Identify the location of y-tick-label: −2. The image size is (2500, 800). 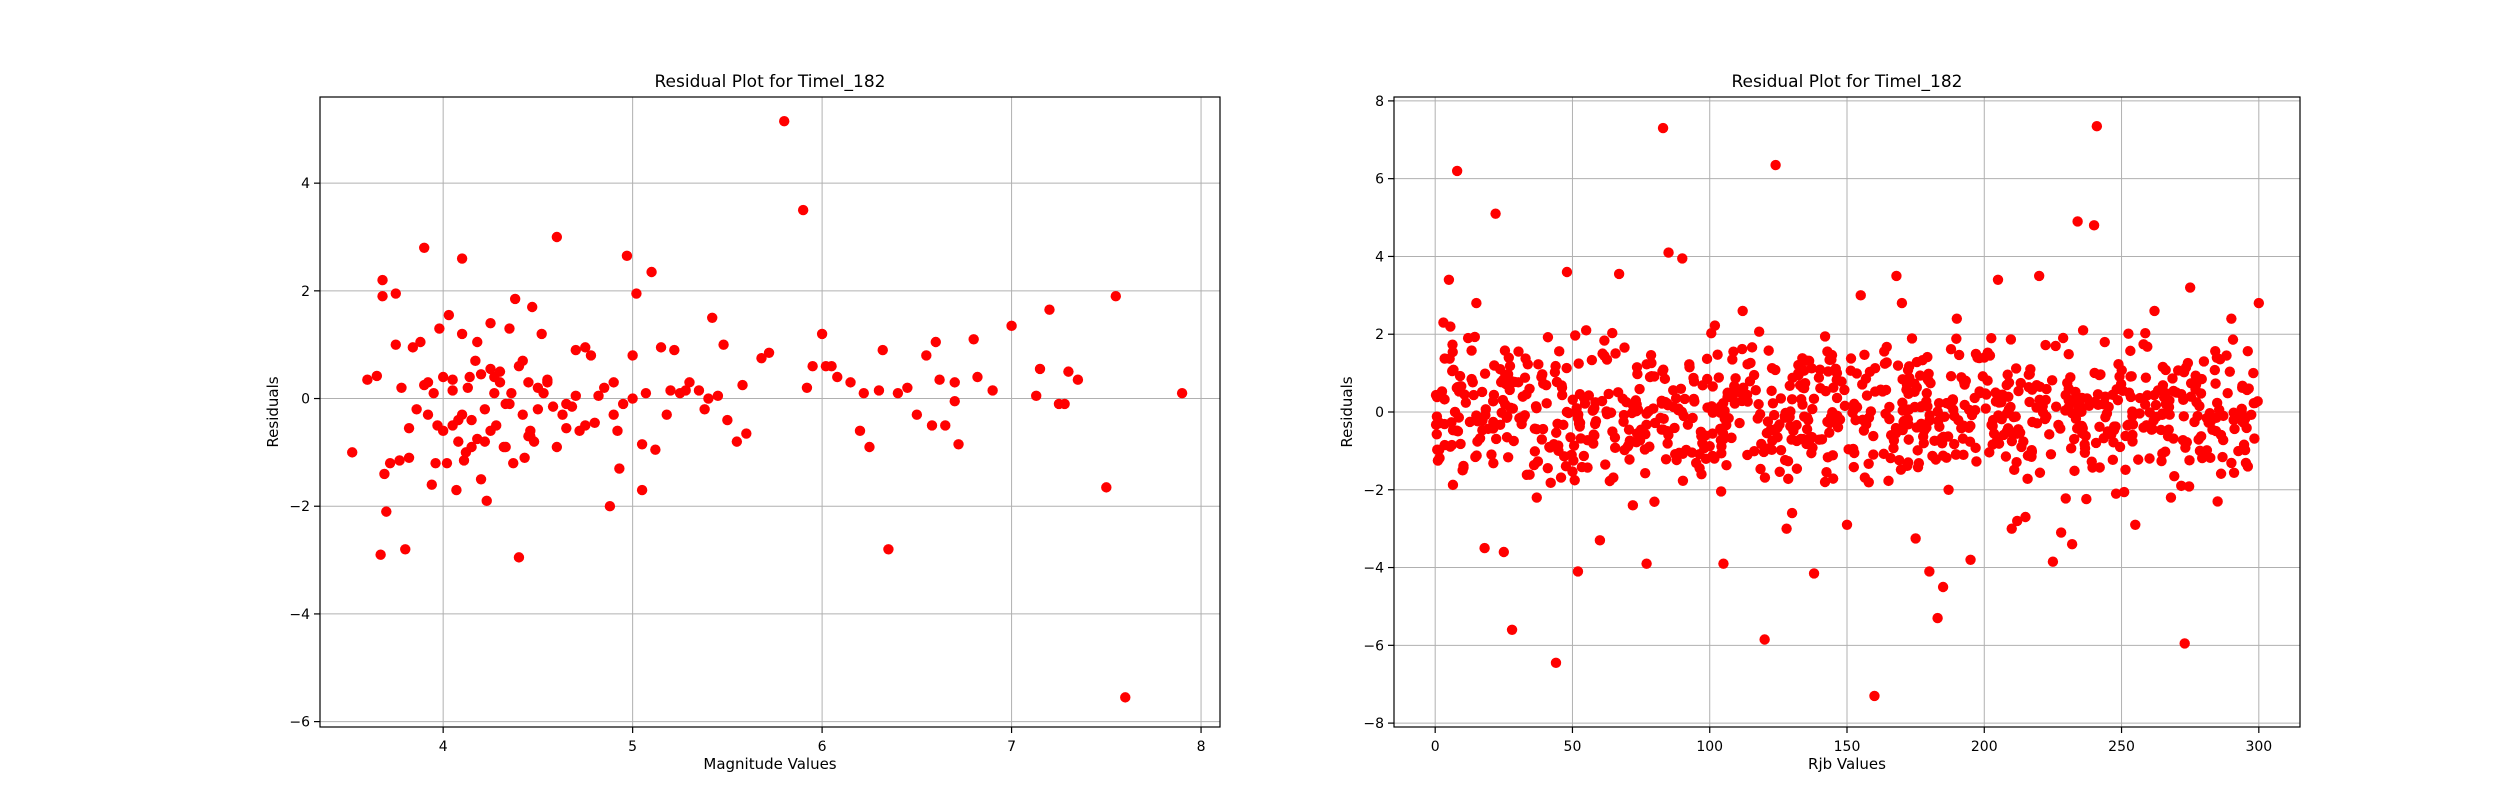
(299, 507).